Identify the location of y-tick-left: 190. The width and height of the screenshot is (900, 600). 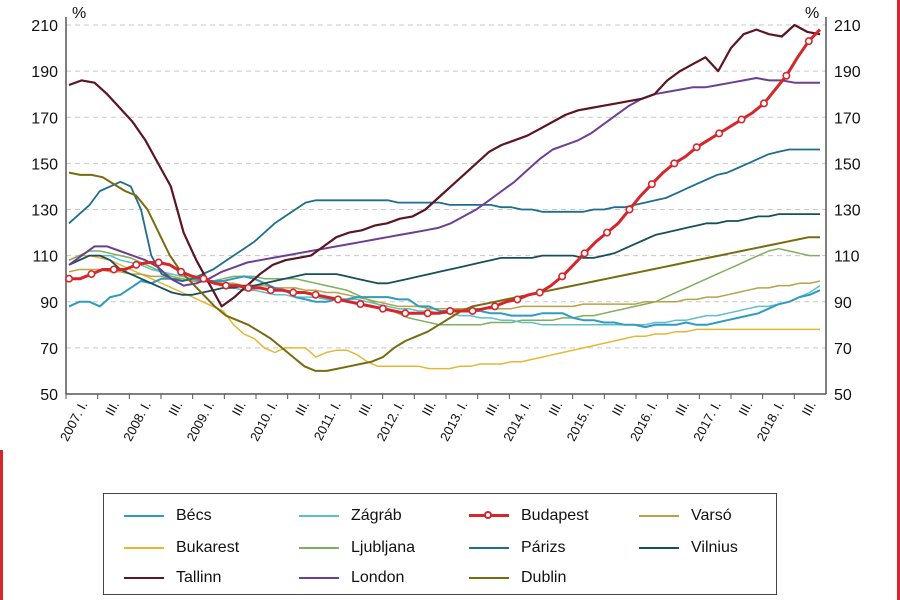
(44, 72).